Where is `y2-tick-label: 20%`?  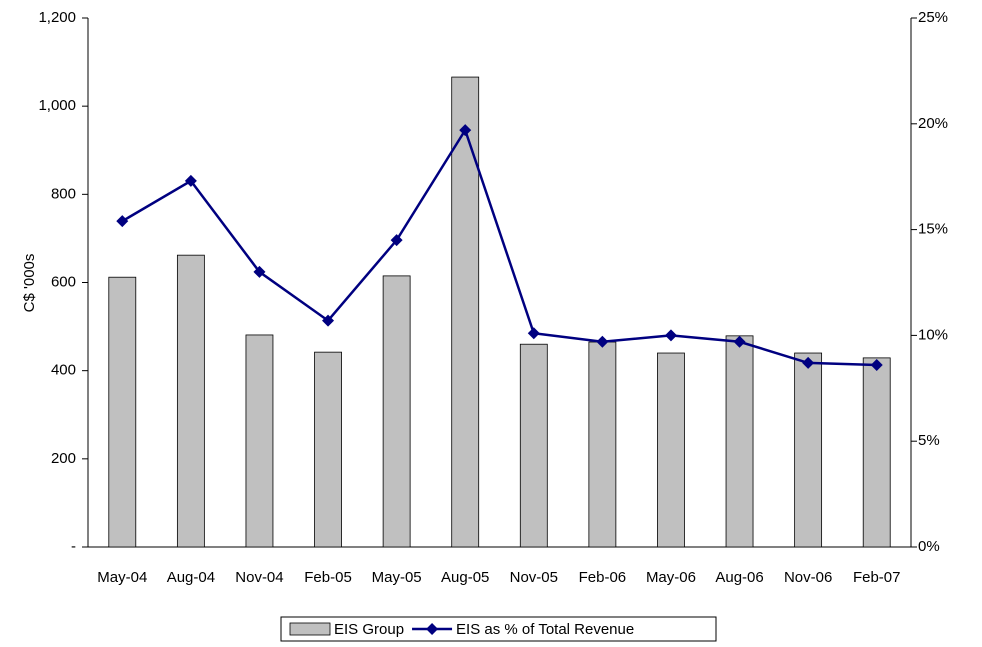
y2-tick-label: 20% is located at coordinates (933, 123).